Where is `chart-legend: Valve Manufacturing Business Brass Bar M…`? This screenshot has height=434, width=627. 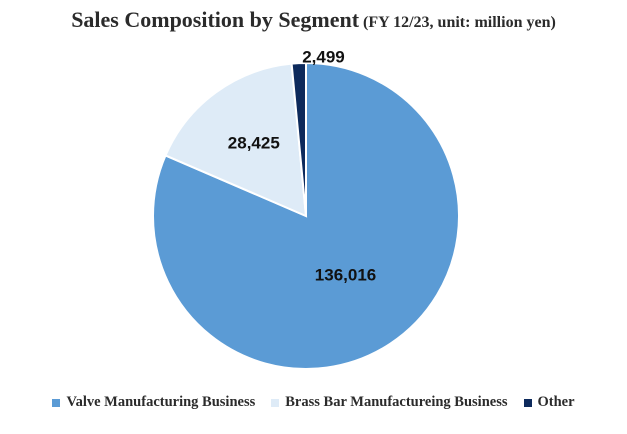
chart-legend: Valve Manufacturing Business Brass Bar M… is located at coordinates (313, 402).